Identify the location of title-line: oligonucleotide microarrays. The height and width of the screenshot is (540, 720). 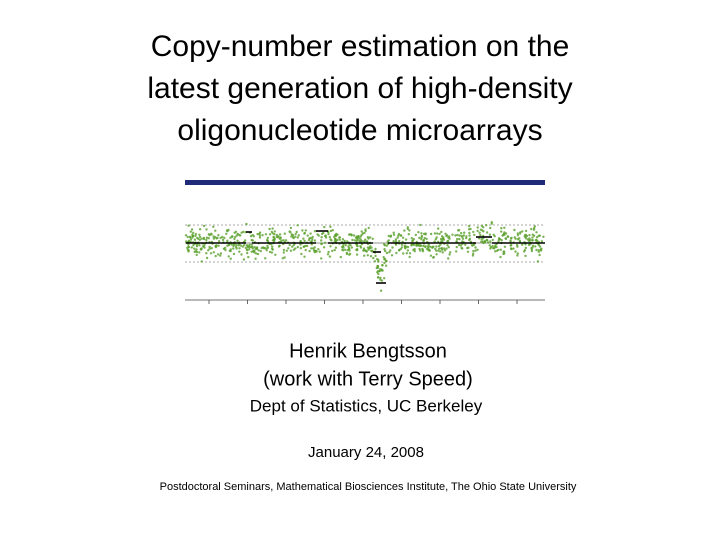
(359, 130).